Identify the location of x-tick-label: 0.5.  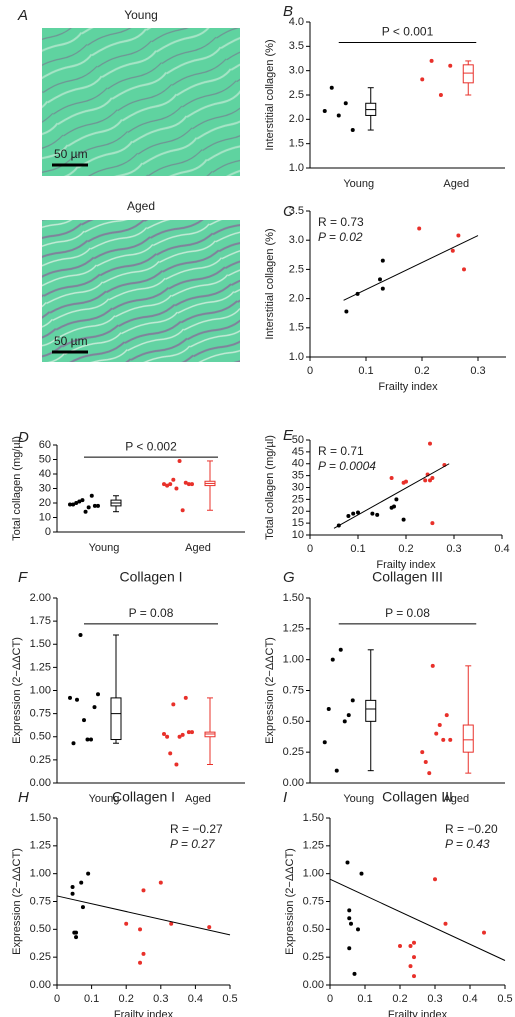
(504, 999).